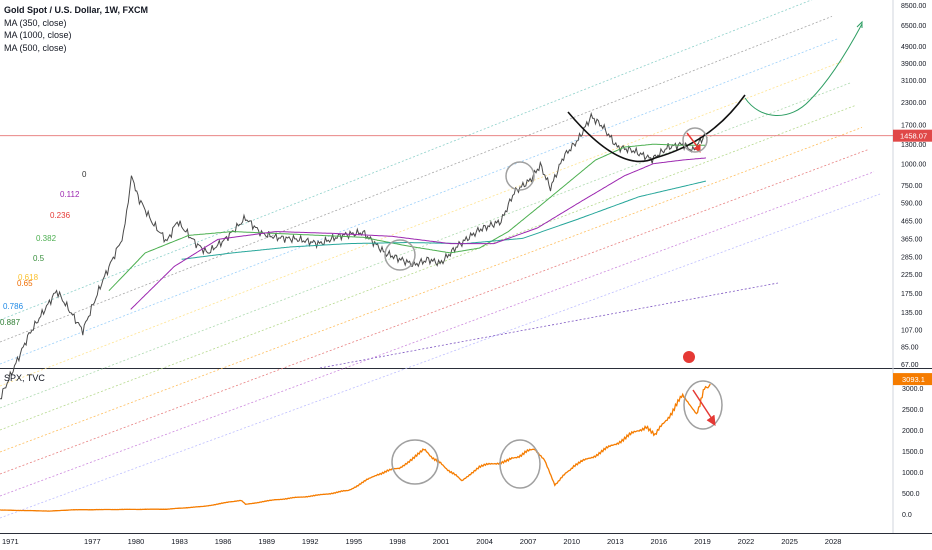 This screenshot has width=932, height=550. What do you see at coordinates (92, 541) in the screenshot?
I see `time-axis-label: 1977` at bounding box center [92, 541].